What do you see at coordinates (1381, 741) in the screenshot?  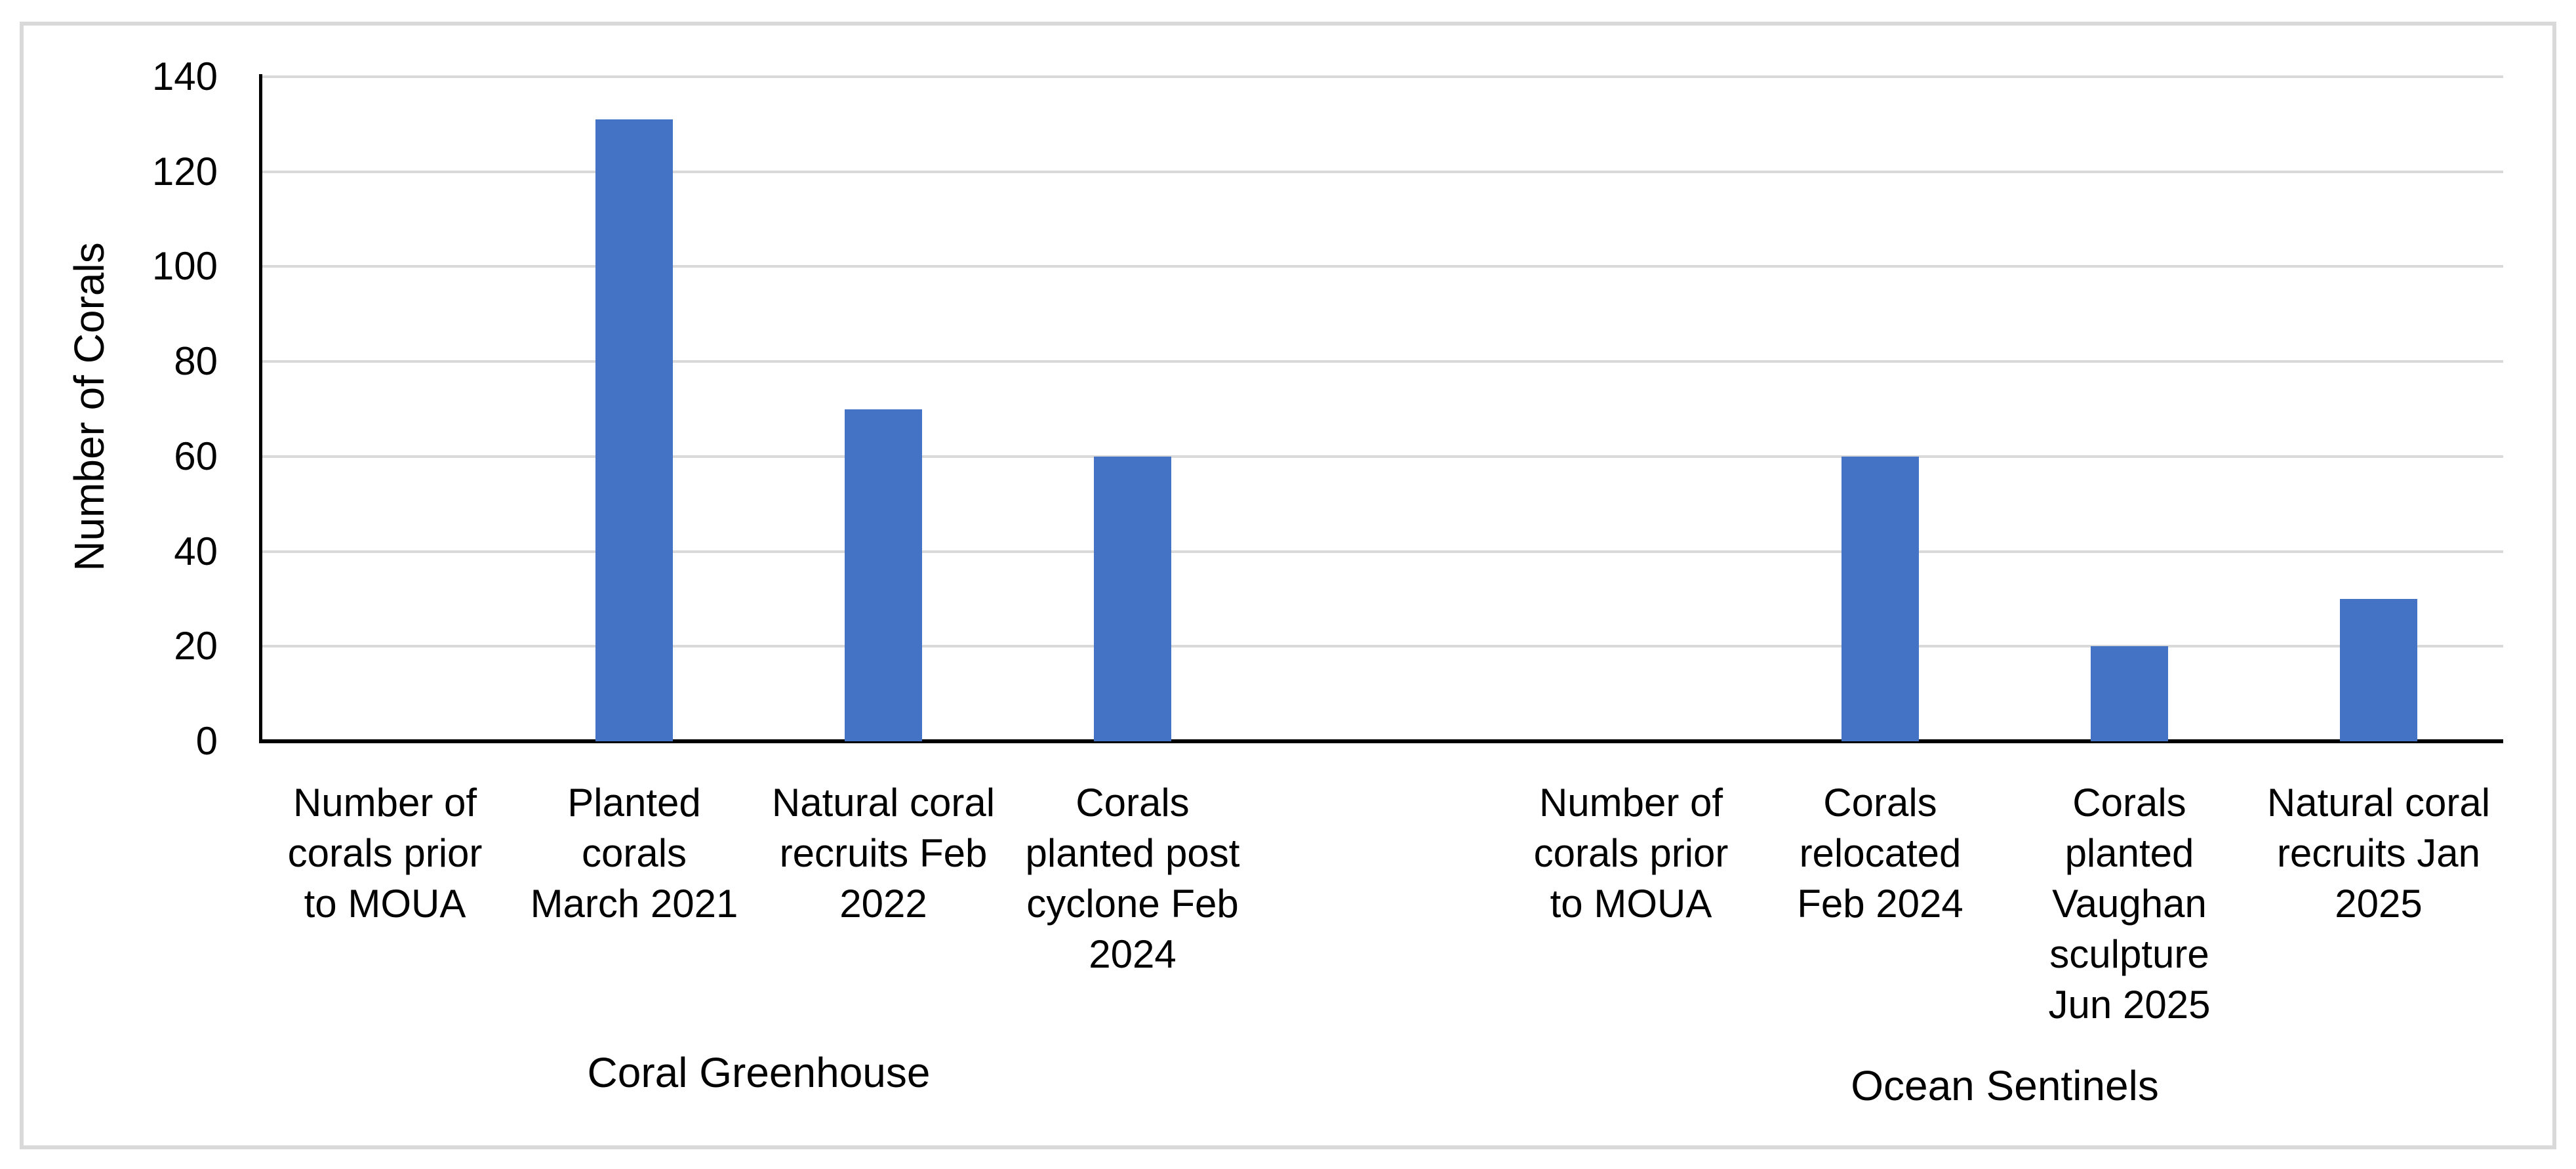 I see `x-axis-line` at bounding box center [1381, 741].